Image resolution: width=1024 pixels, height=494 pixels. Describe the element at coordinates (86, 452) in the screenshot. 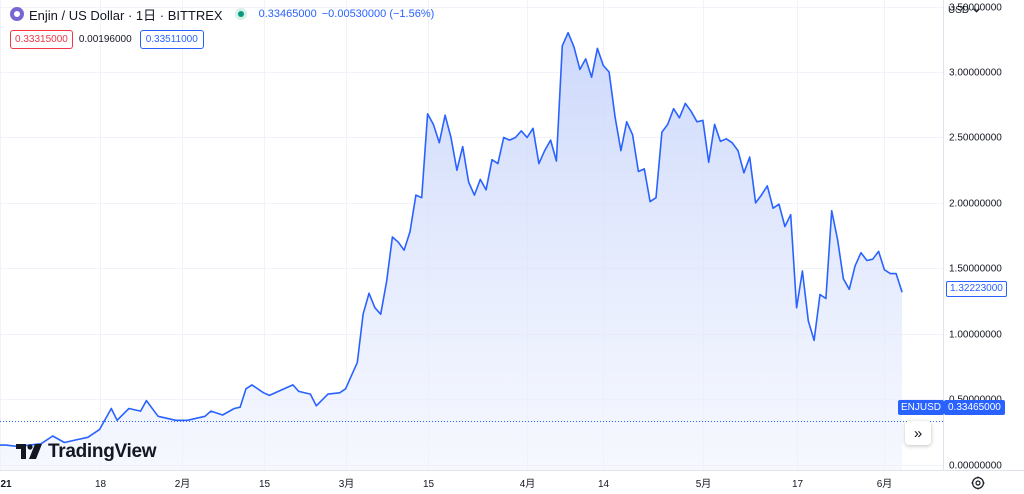

I see `tradingview-logo: TradingView` at that location.